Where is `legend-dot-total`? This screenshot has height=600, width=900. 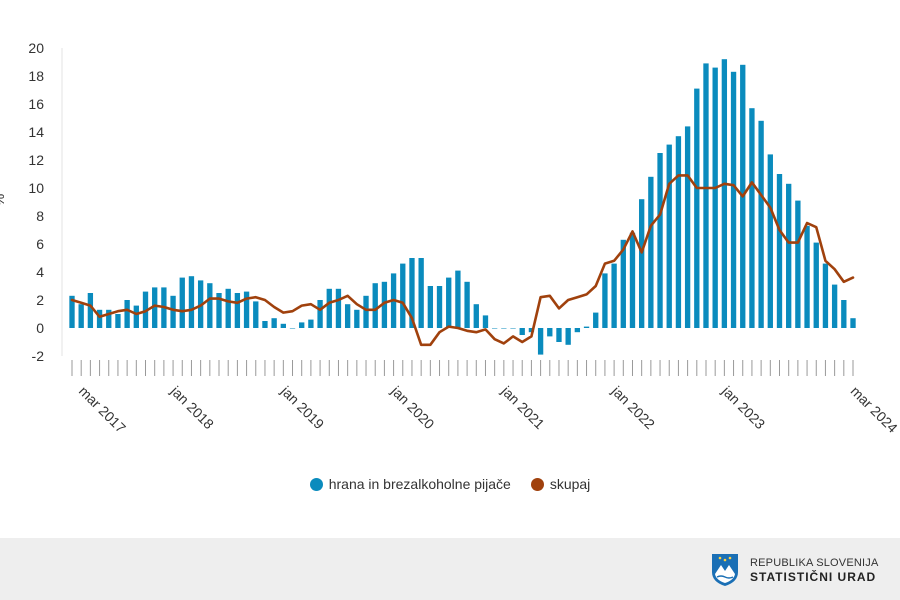 legend-dot-total is located at coordinates (537, 484).